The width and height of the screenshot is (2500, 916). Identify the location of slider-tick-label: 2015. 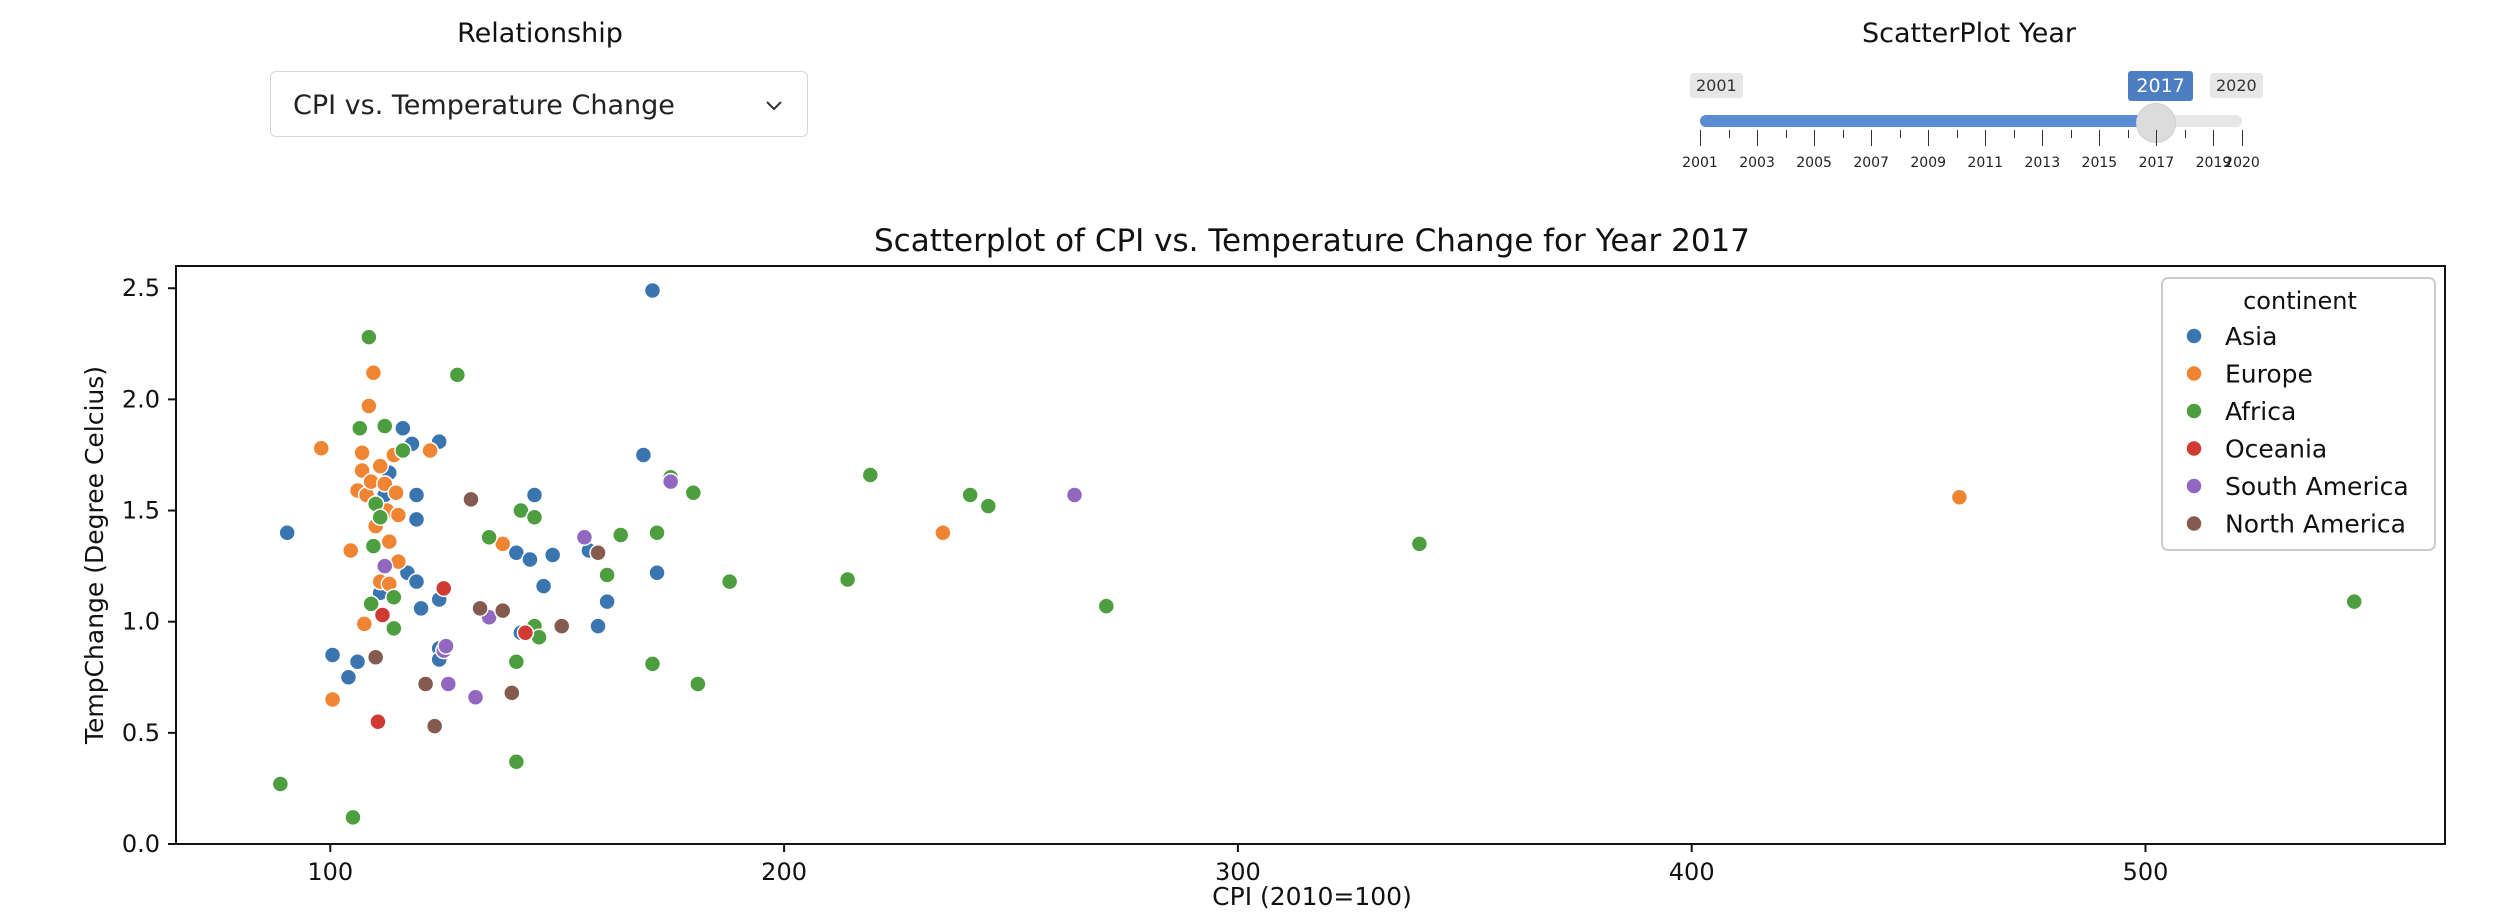
(2099, 163).